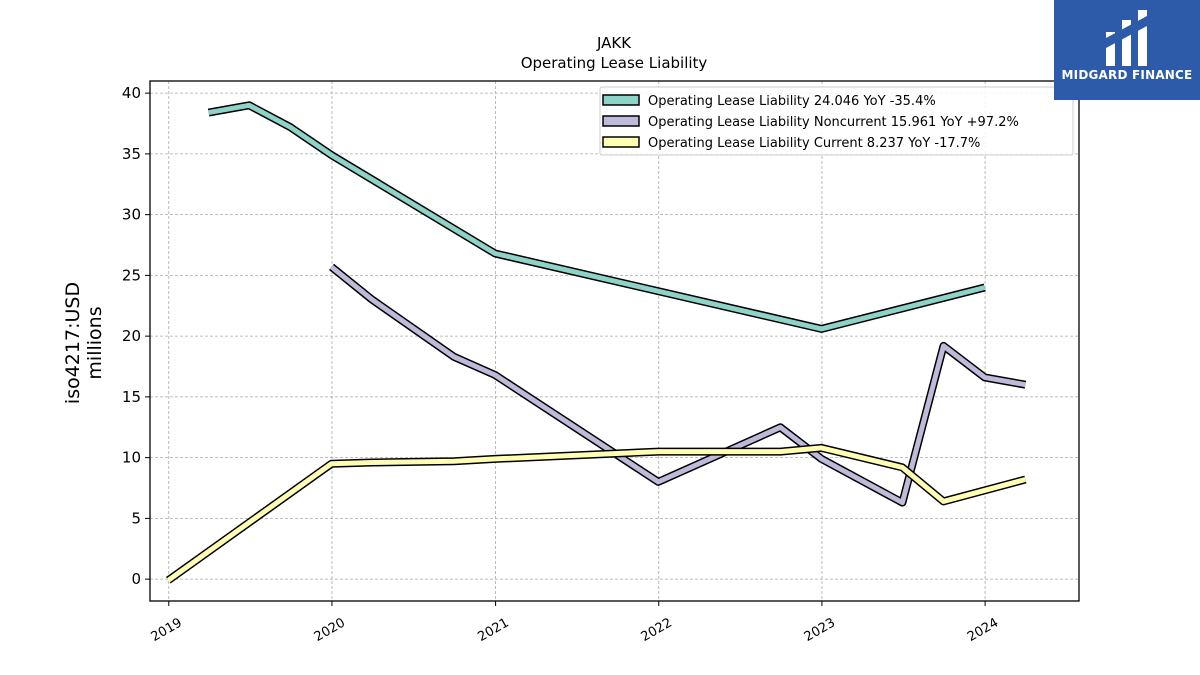 The width and height of the screenshot is (1200, 675). Describe the element at coordinates (1126, 38) in the screenshot. I see `logo-mark-icon` at that location.